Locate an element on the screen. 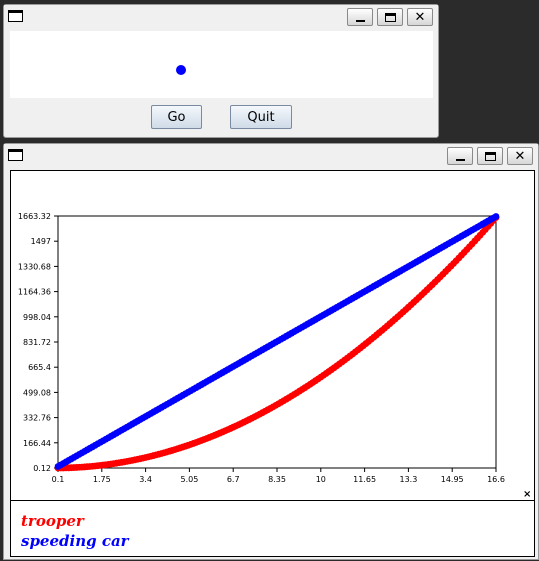 This screenshot has height=561, width=539. y-tick-label: 0.12 is located at coordinates (42, 468).